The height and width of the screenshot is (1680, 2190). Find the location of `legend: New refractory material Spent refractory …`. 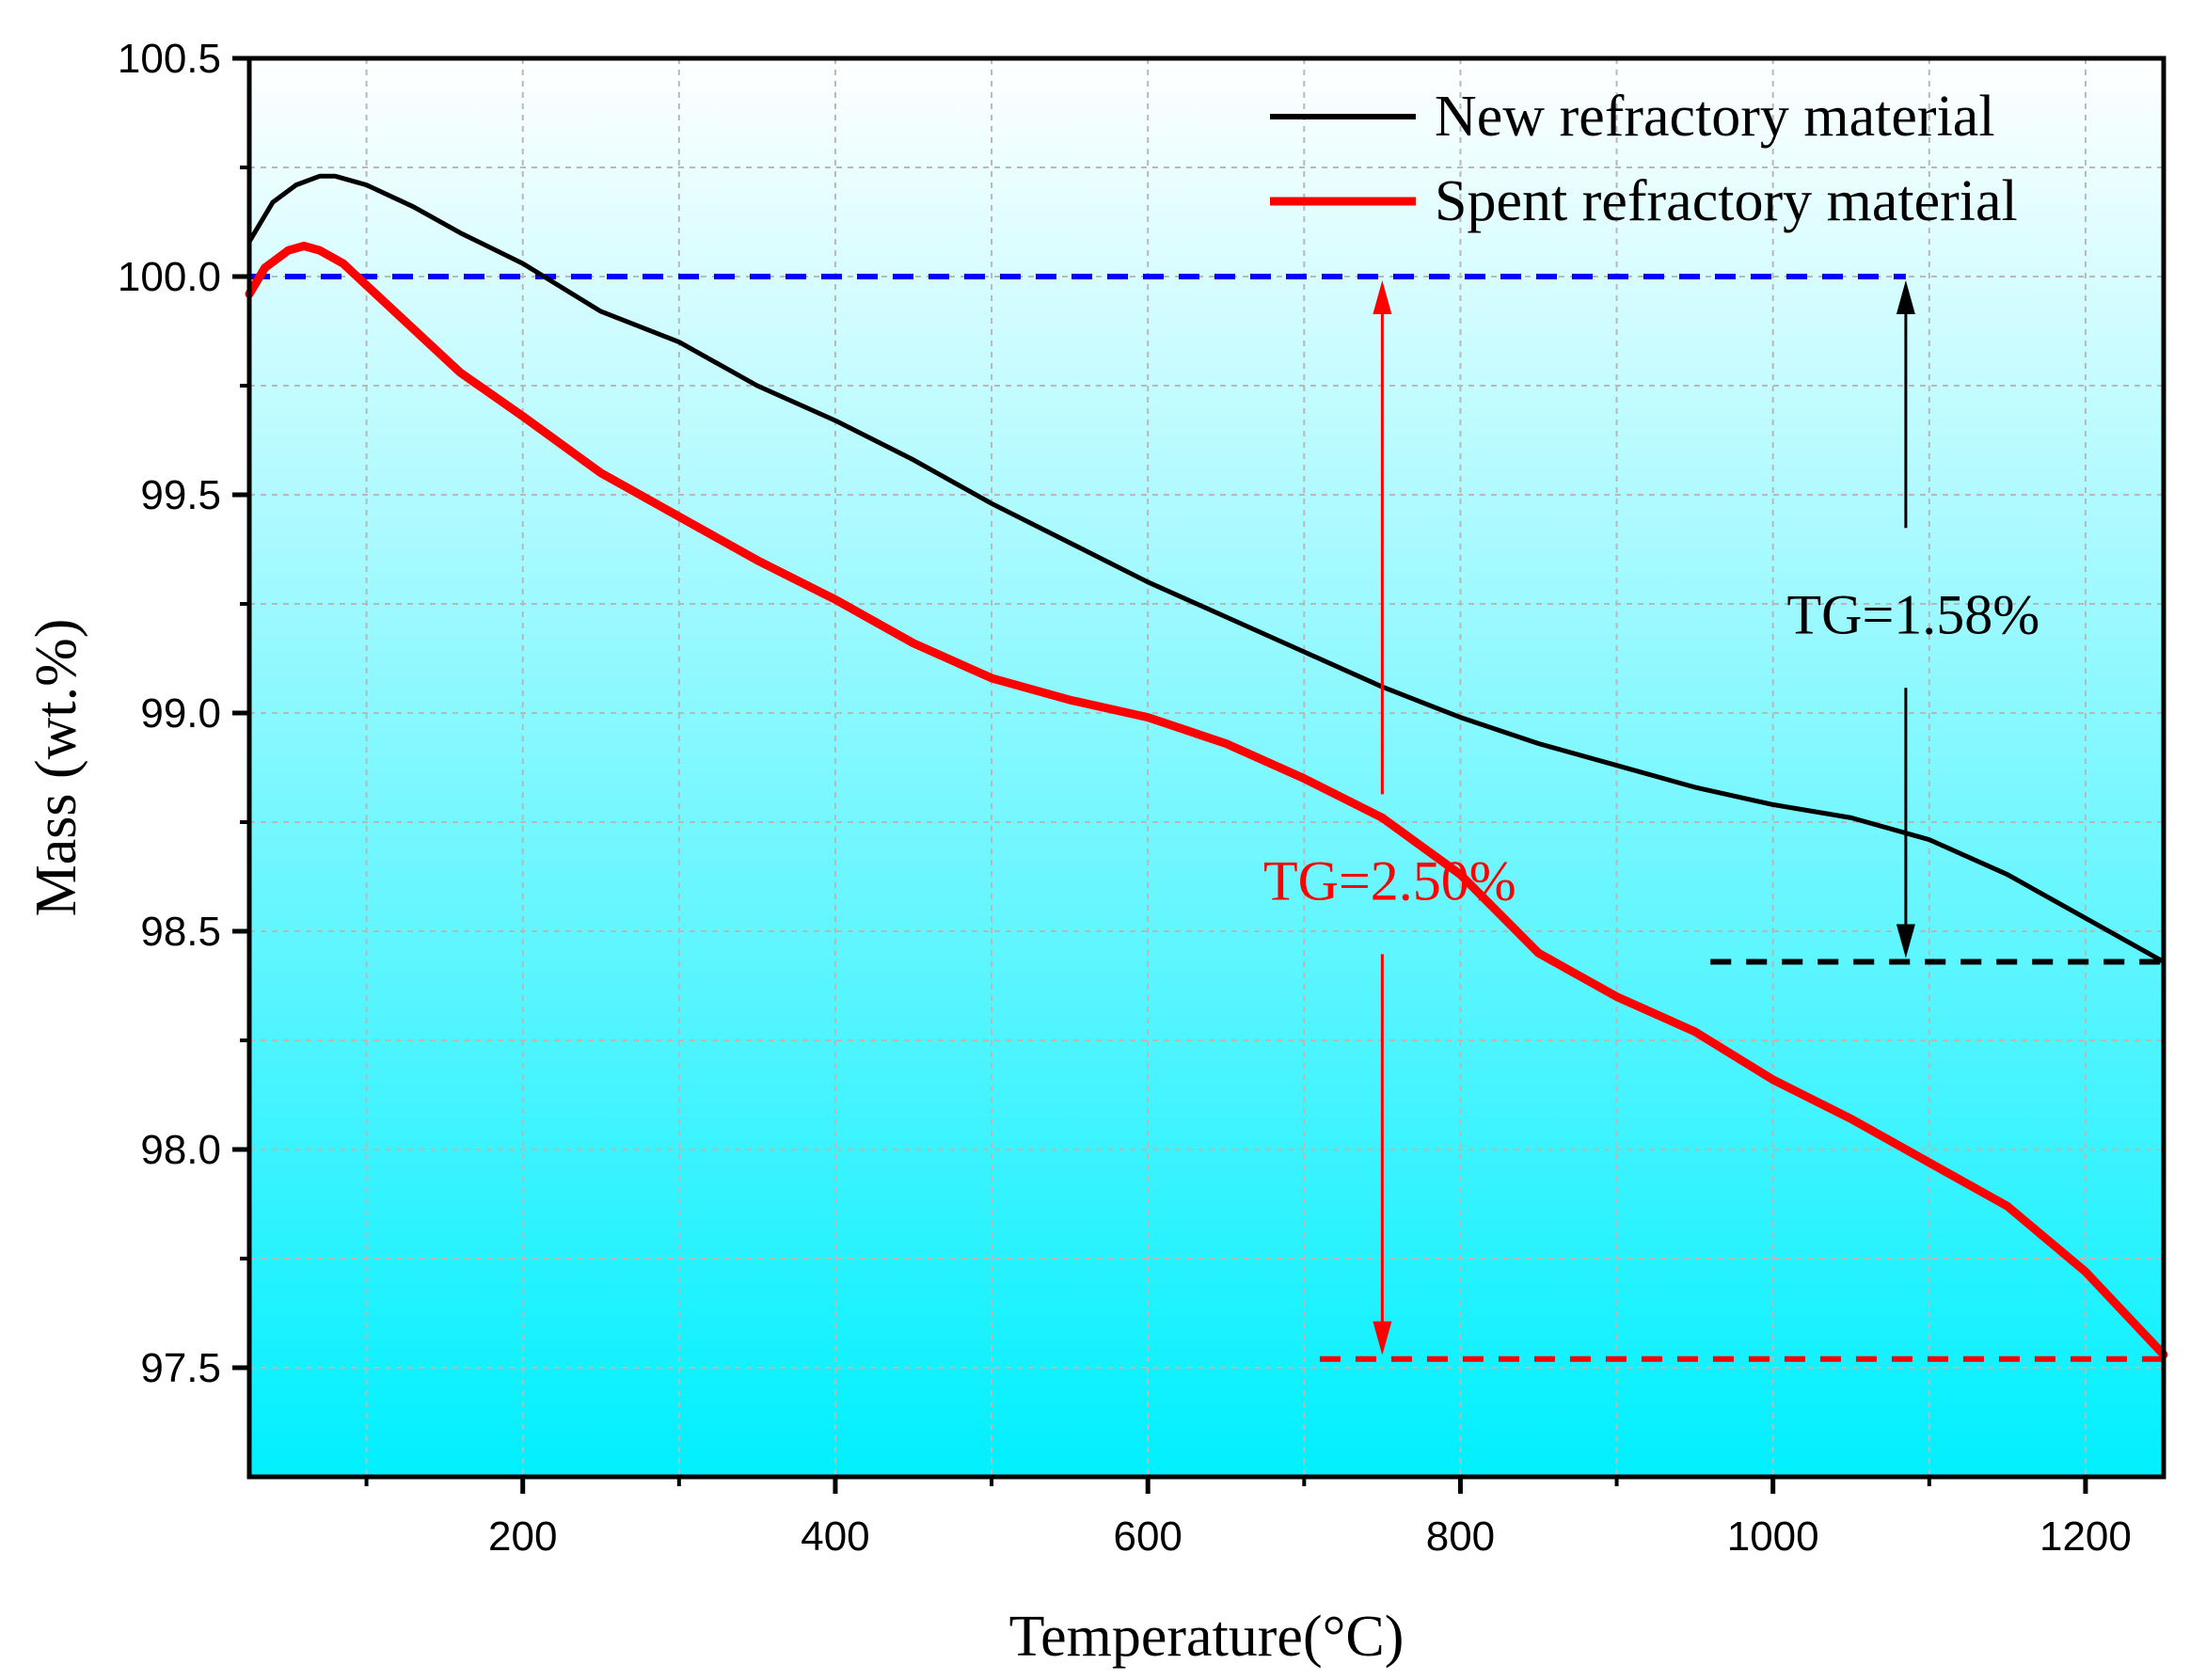

legend: New refractory material Spent refractory … is located at coordinates (1644, 159).